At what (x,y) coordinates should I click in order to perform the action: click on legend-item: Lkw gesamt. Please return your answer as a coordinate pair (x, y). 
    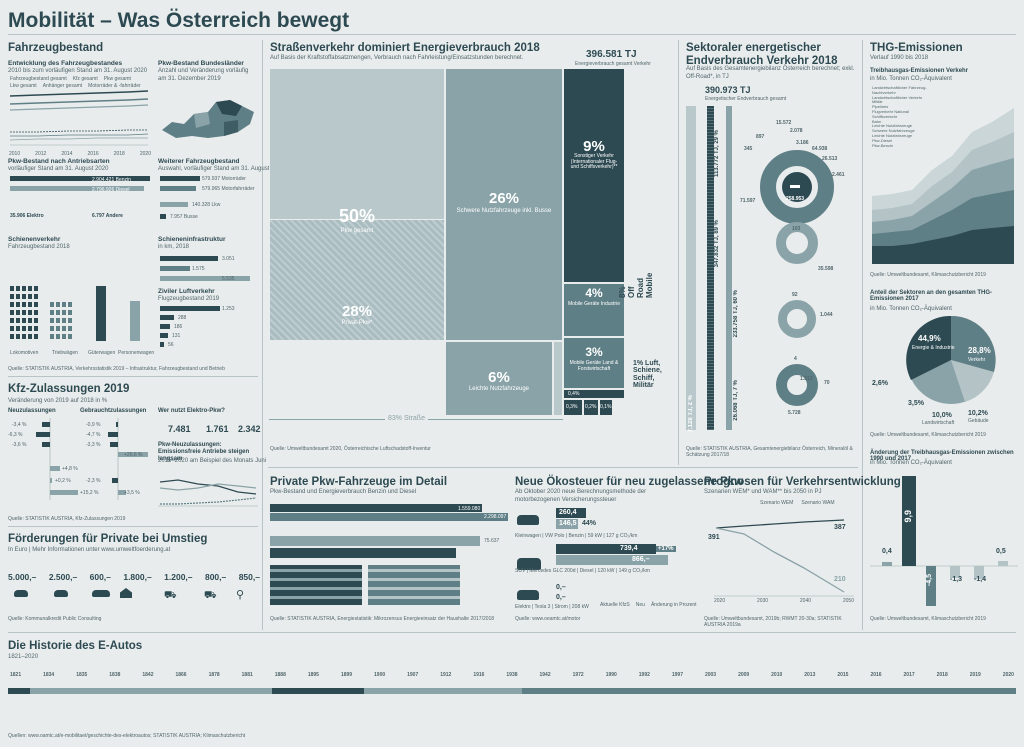
    Looking at the image, I should click on (23, 86).